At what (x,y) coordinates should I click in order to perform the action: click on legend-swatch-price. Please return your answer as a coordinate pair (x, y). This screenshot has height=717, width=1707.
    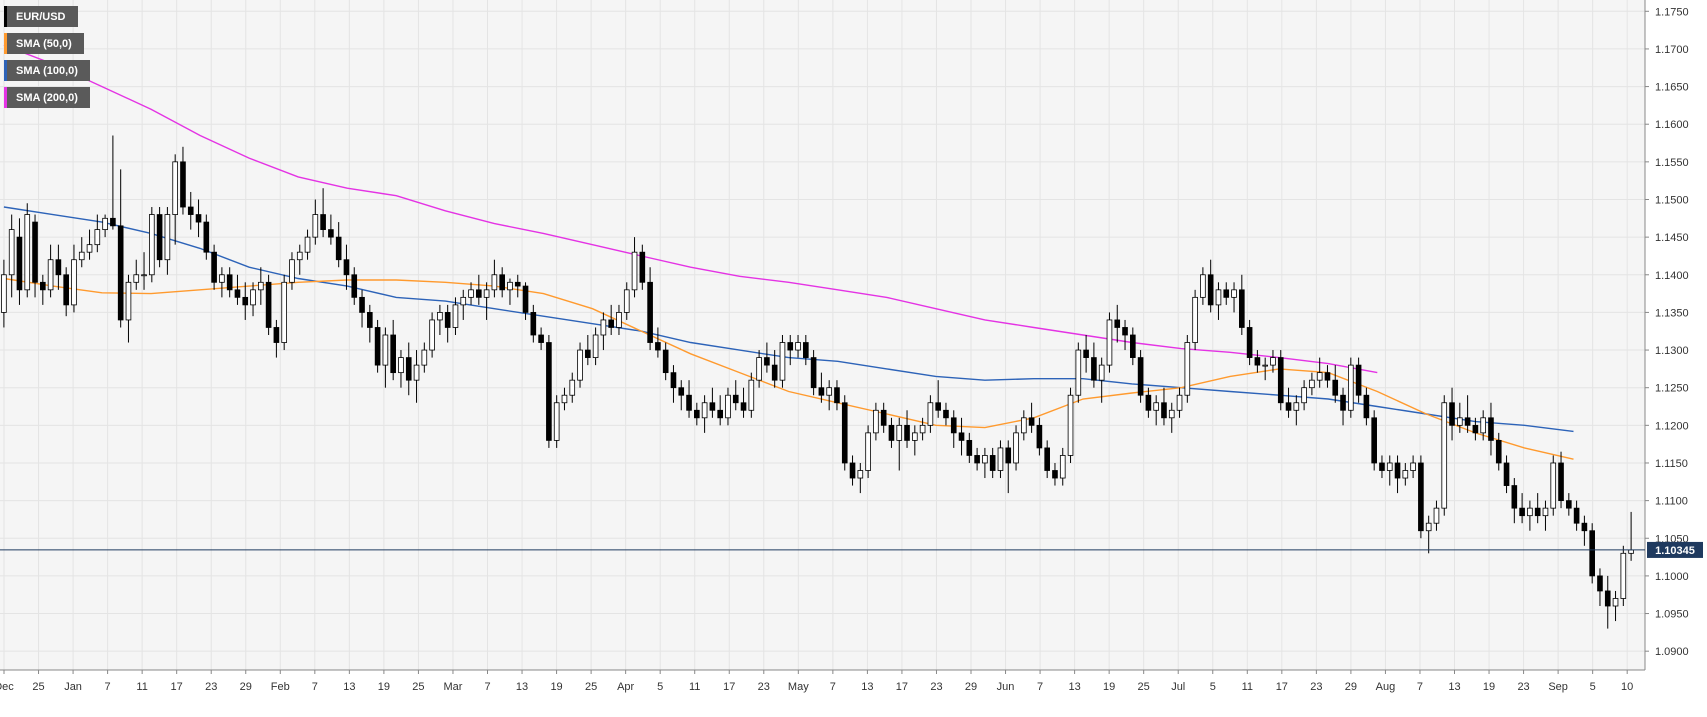
    Looking at the image, I should click on (5, 16).